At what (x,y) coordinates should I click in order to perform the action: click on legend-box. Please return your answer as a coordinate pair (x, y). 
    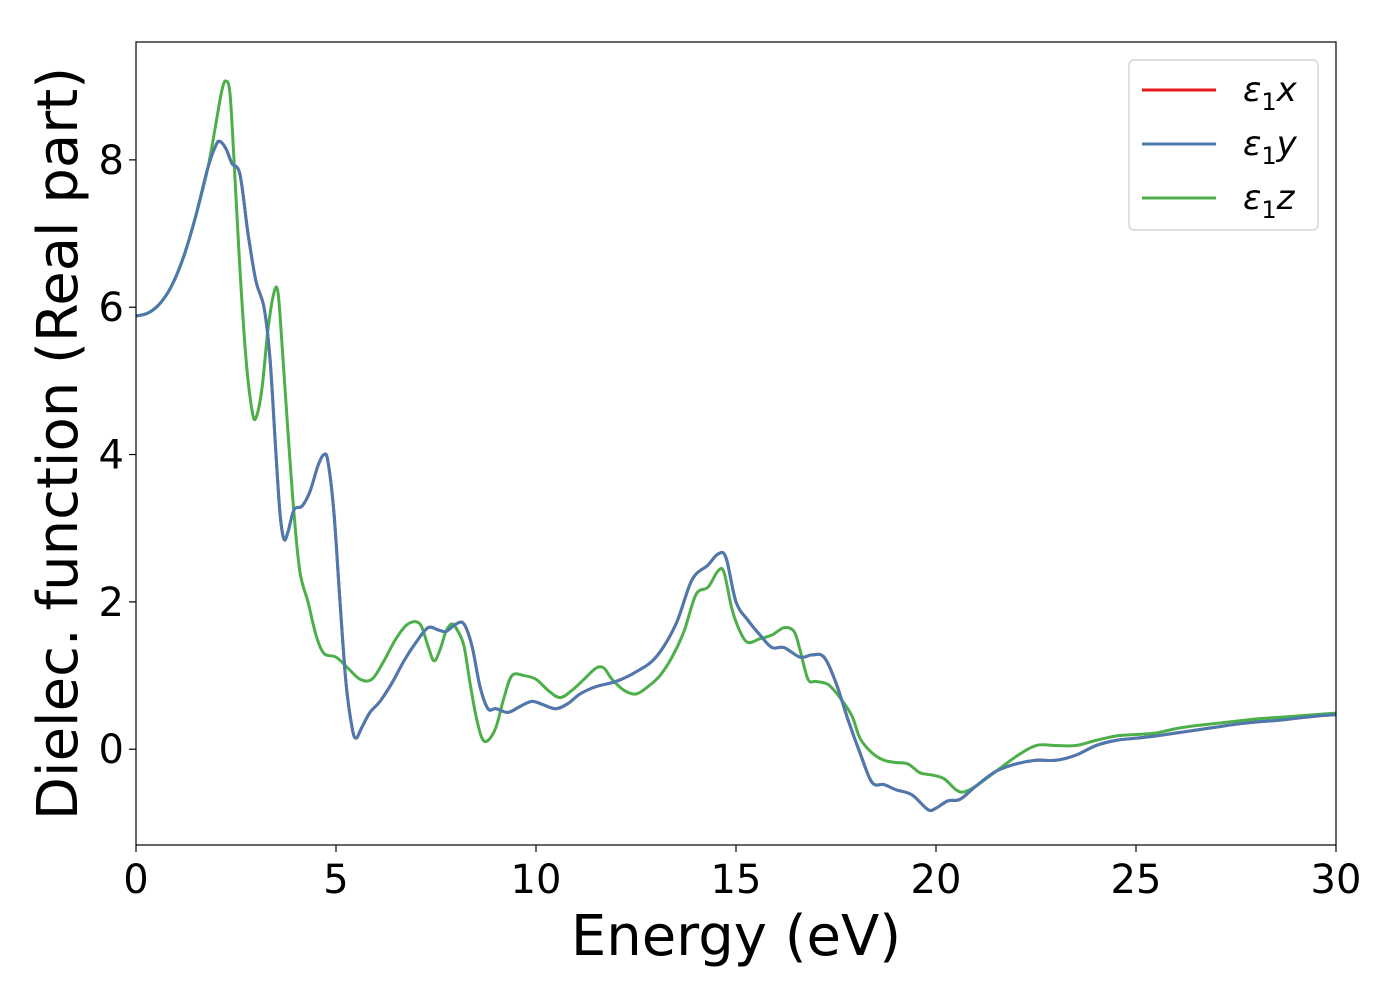
    Looking at the image, I should click on (1223, 145).